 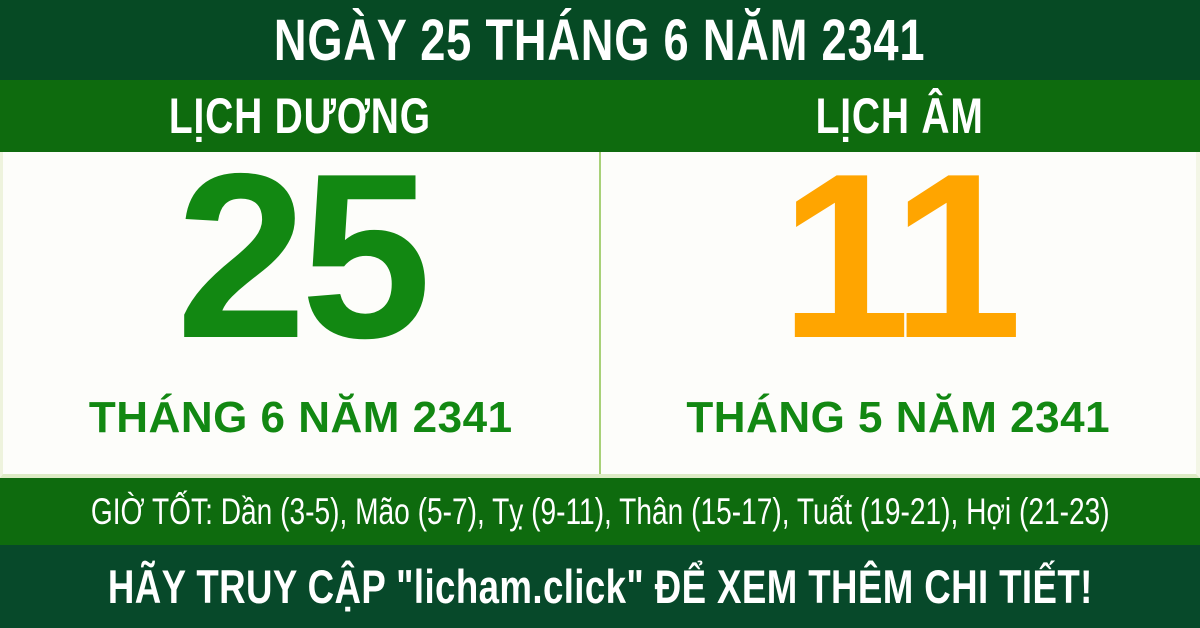 What do you see at coordinates (901, 255) in the screenshot?
I see `lunar-day-number: 11` at bounding box center [901, 255].